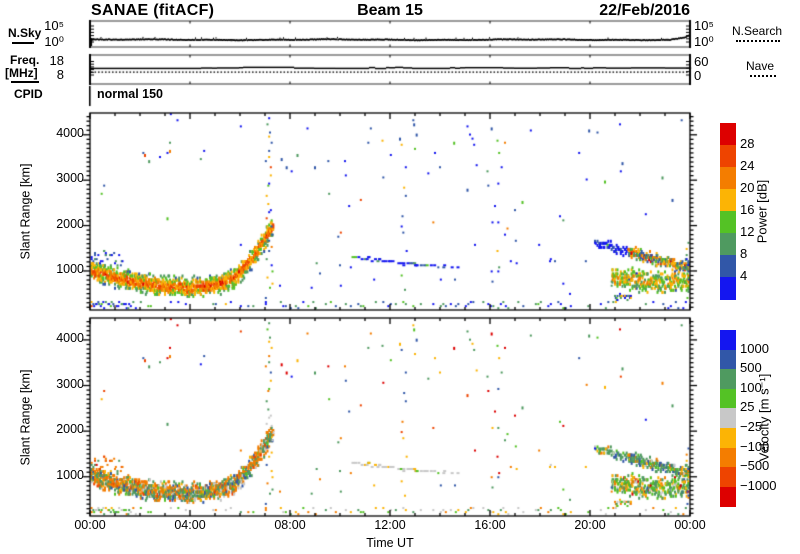 The image size is (800, 554). What do you see at coordinates (758, 41) in the screenshot?
I see `nsearch-dotted-line-key` at bounding box center [758, 41].